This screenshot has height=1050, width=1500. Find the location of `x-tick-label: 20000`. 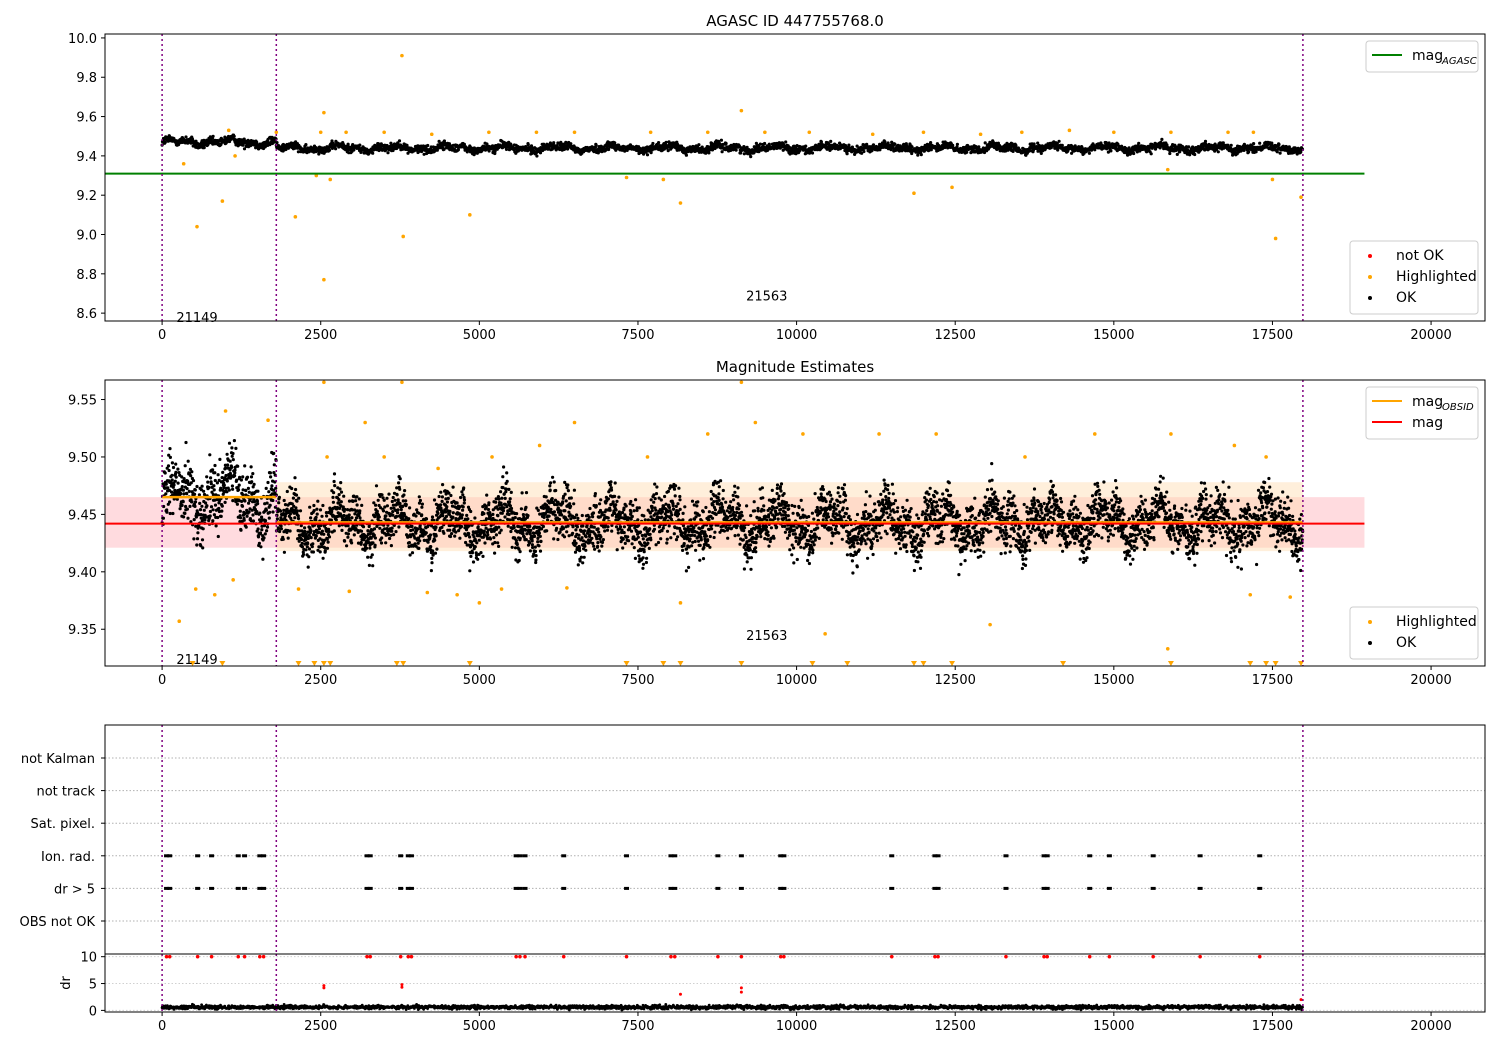

x-tick-label: 20000 is located at coordinates (1430, 335).